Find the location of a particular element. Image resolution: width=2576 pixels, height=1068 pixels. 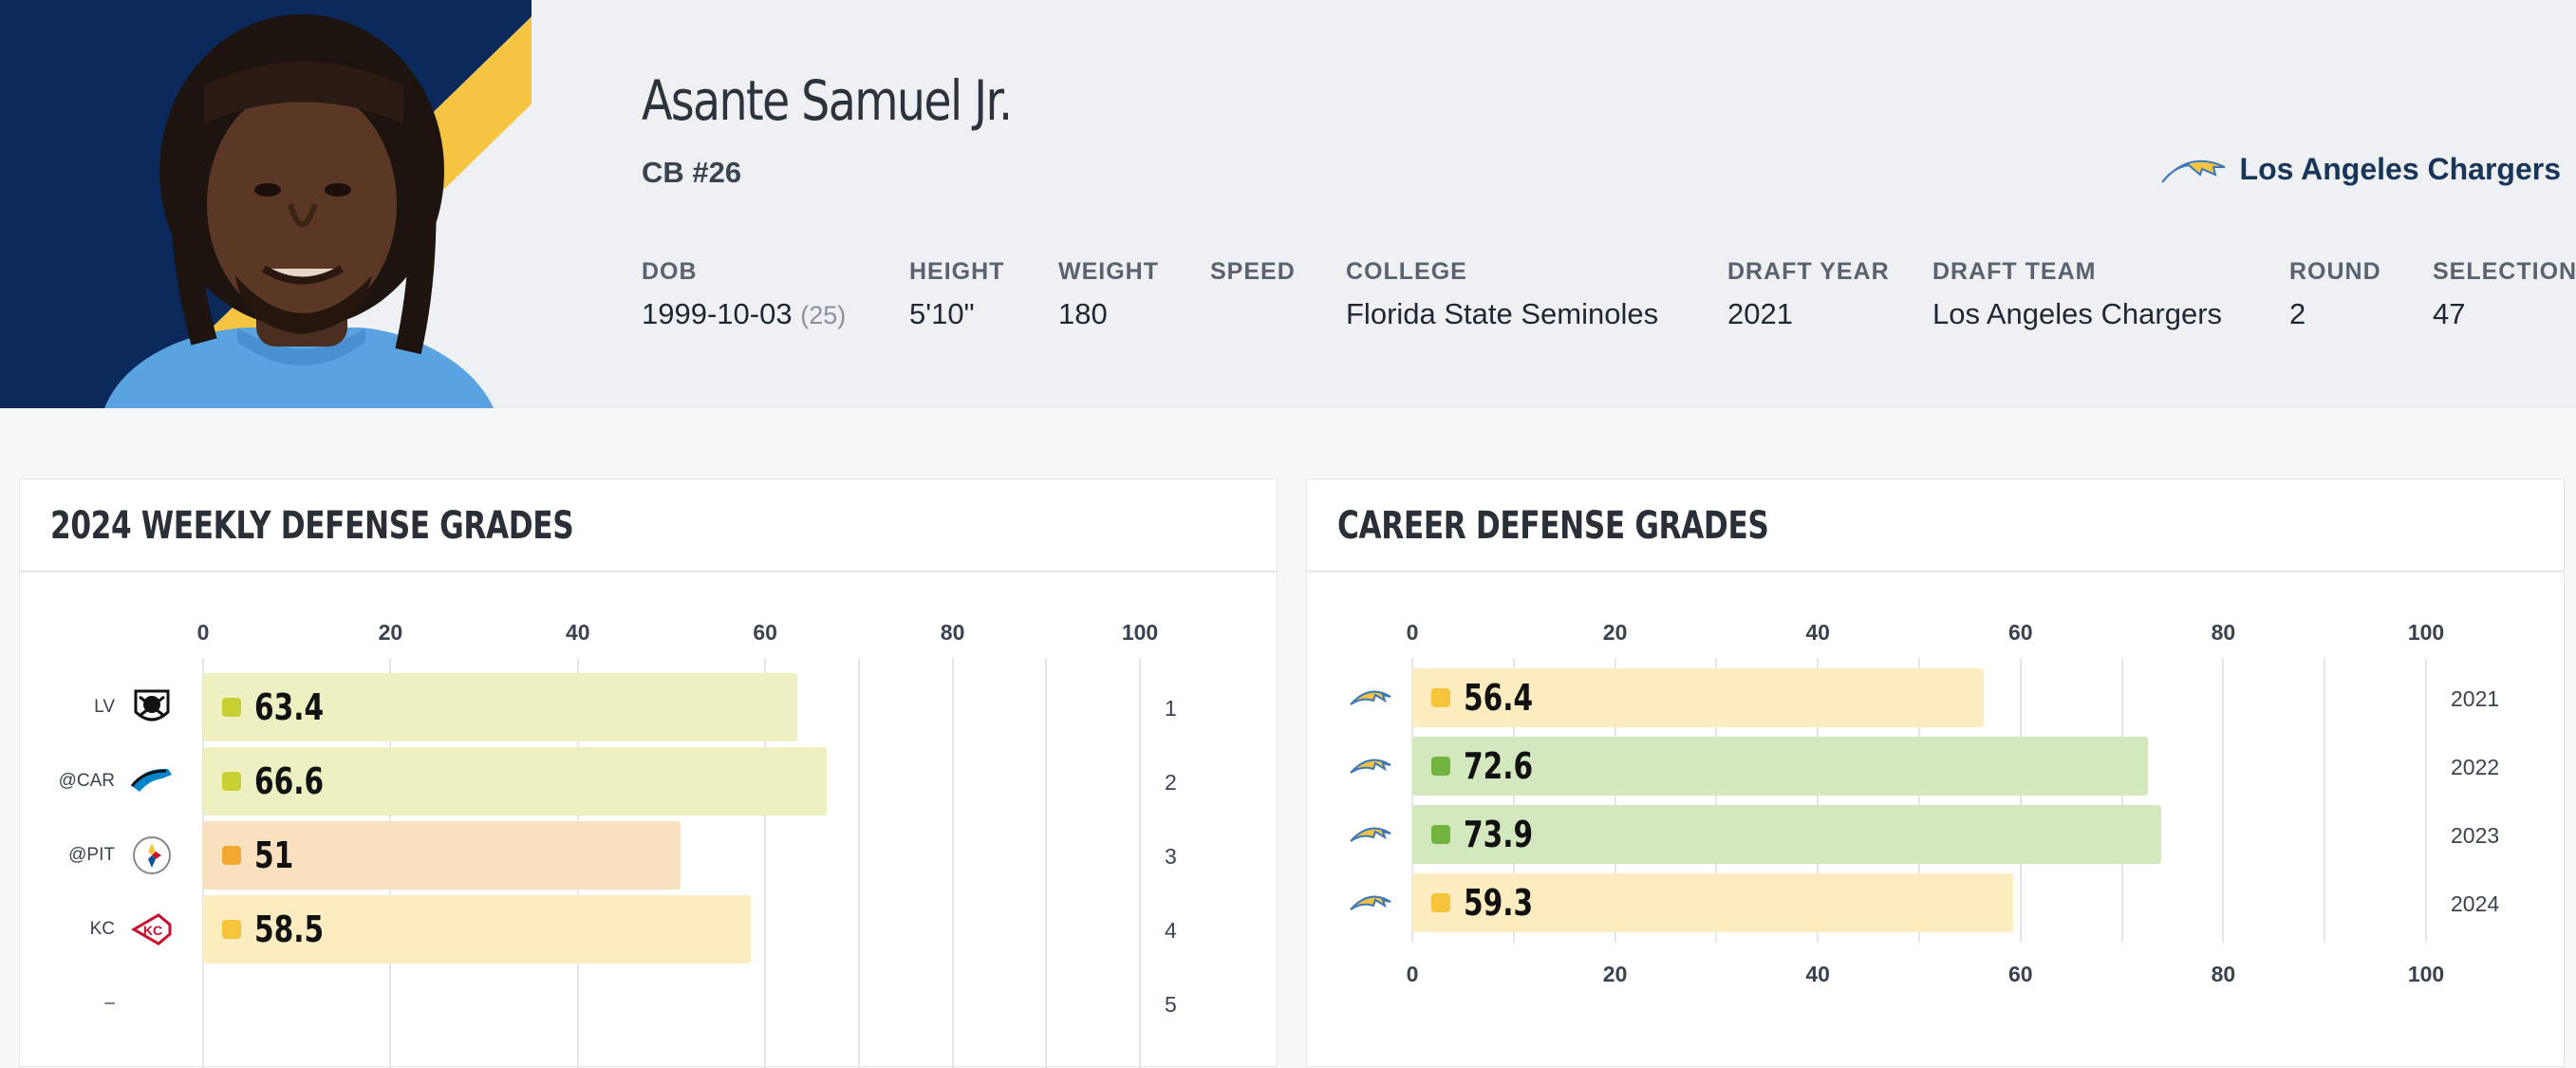

grade-value: 51 is located at coordinates (274, 855).